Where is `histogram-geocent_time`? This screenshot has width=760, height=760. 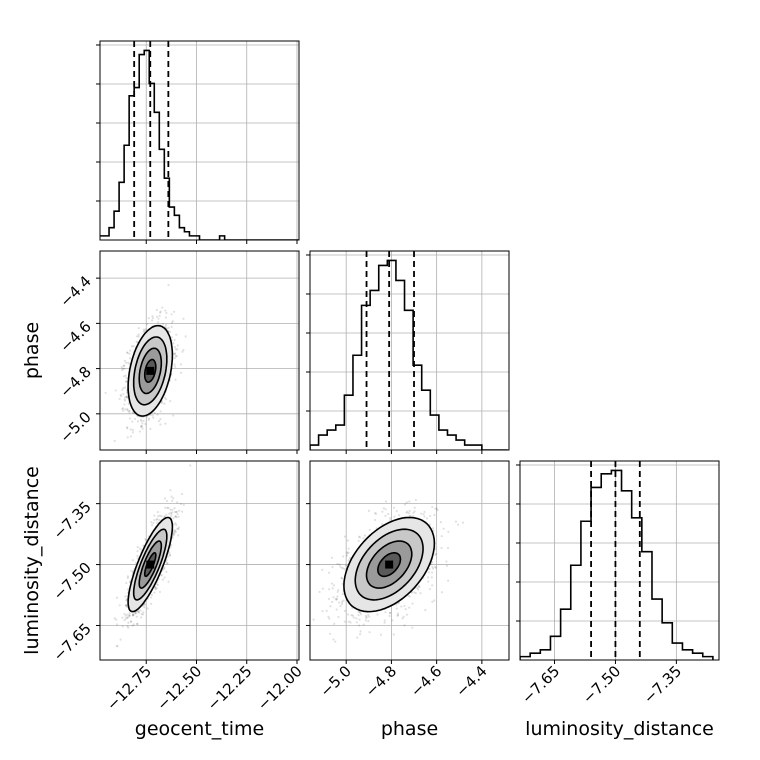 histogram-geocent_time is located at coordinates (199, 144).